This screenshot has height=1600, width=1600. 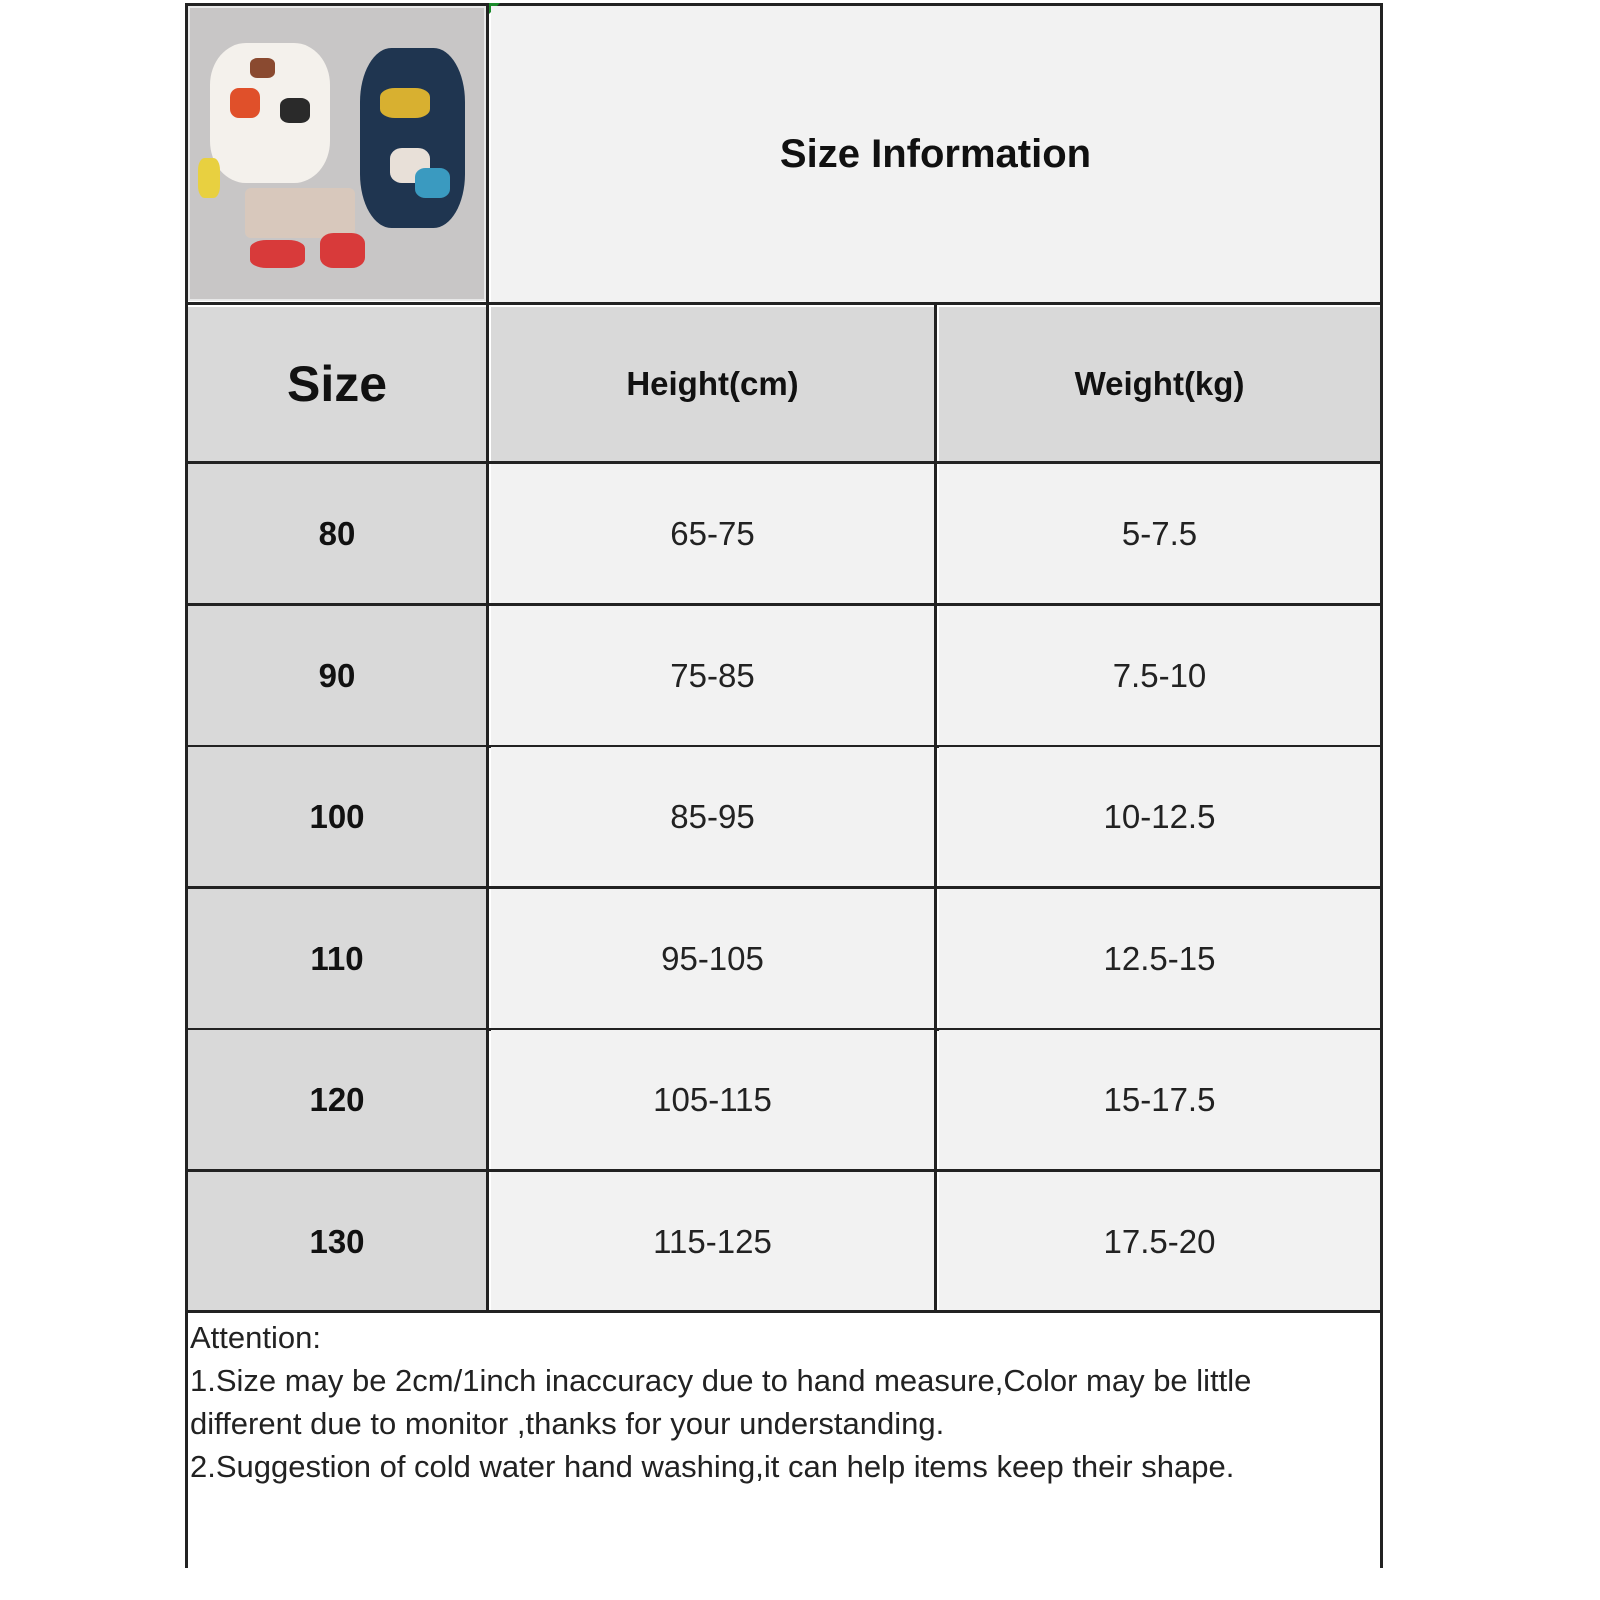 I want to click on height-value: 75-85, so click(x=712, y=675).